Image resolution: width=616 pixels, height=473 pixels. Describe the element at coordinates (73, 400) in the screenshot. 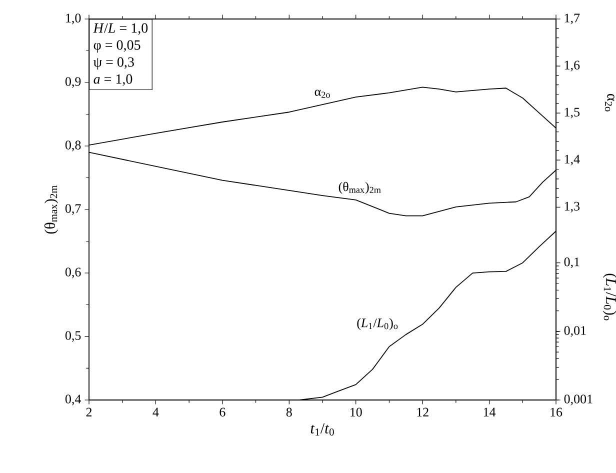

I see `y-tick-label: 0,4` at that location.